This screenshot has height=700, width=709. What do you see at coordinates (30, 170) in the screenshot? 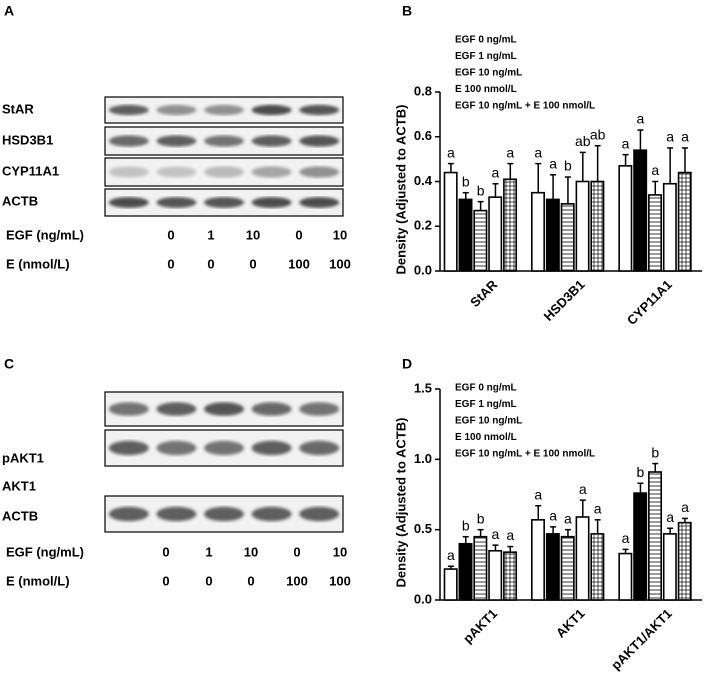
I see `blot-row-label: CYP11A1` at bounding box center [30, 170].